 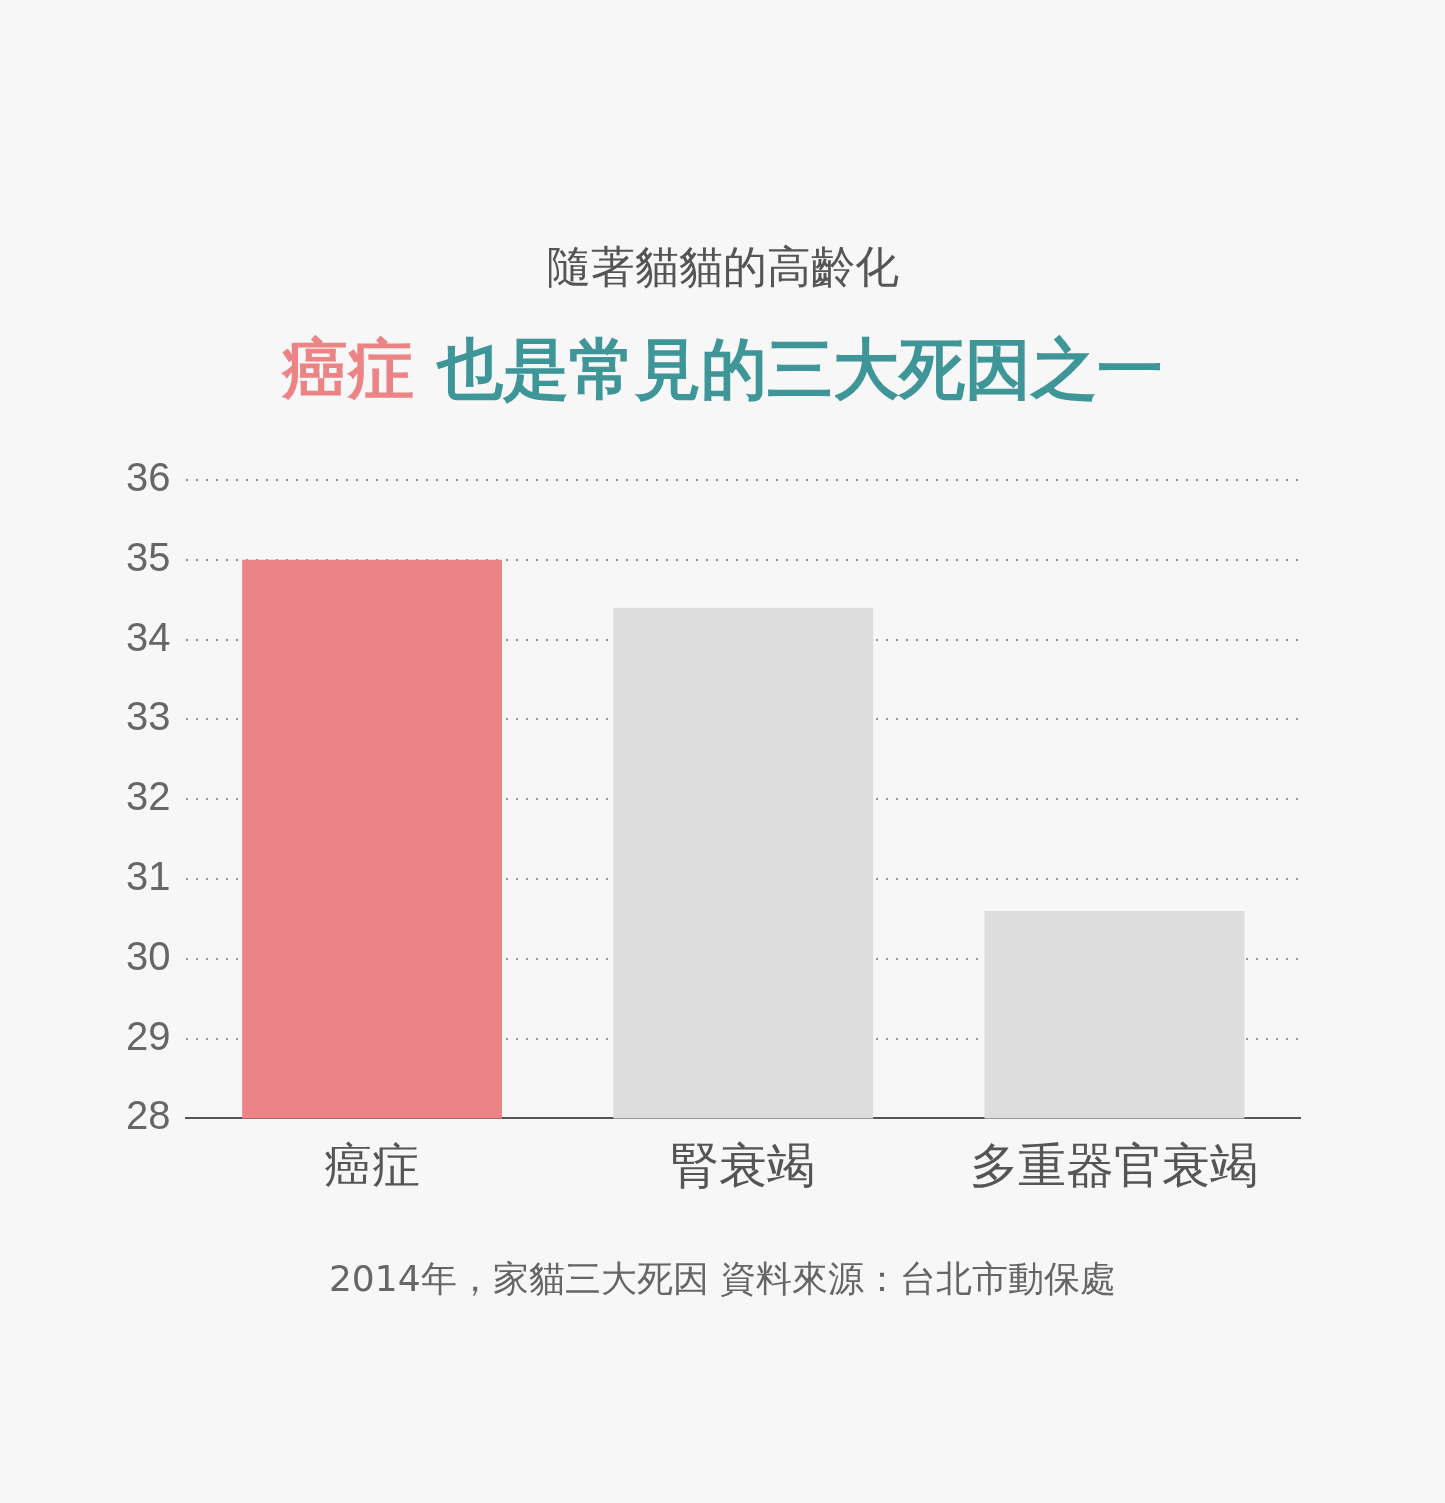 What do you see at coordinates (722, 267) in the screenshot?
I see `chart-subtitle: 隨著貓貓的高齡化` at bounding box center [722, 267].